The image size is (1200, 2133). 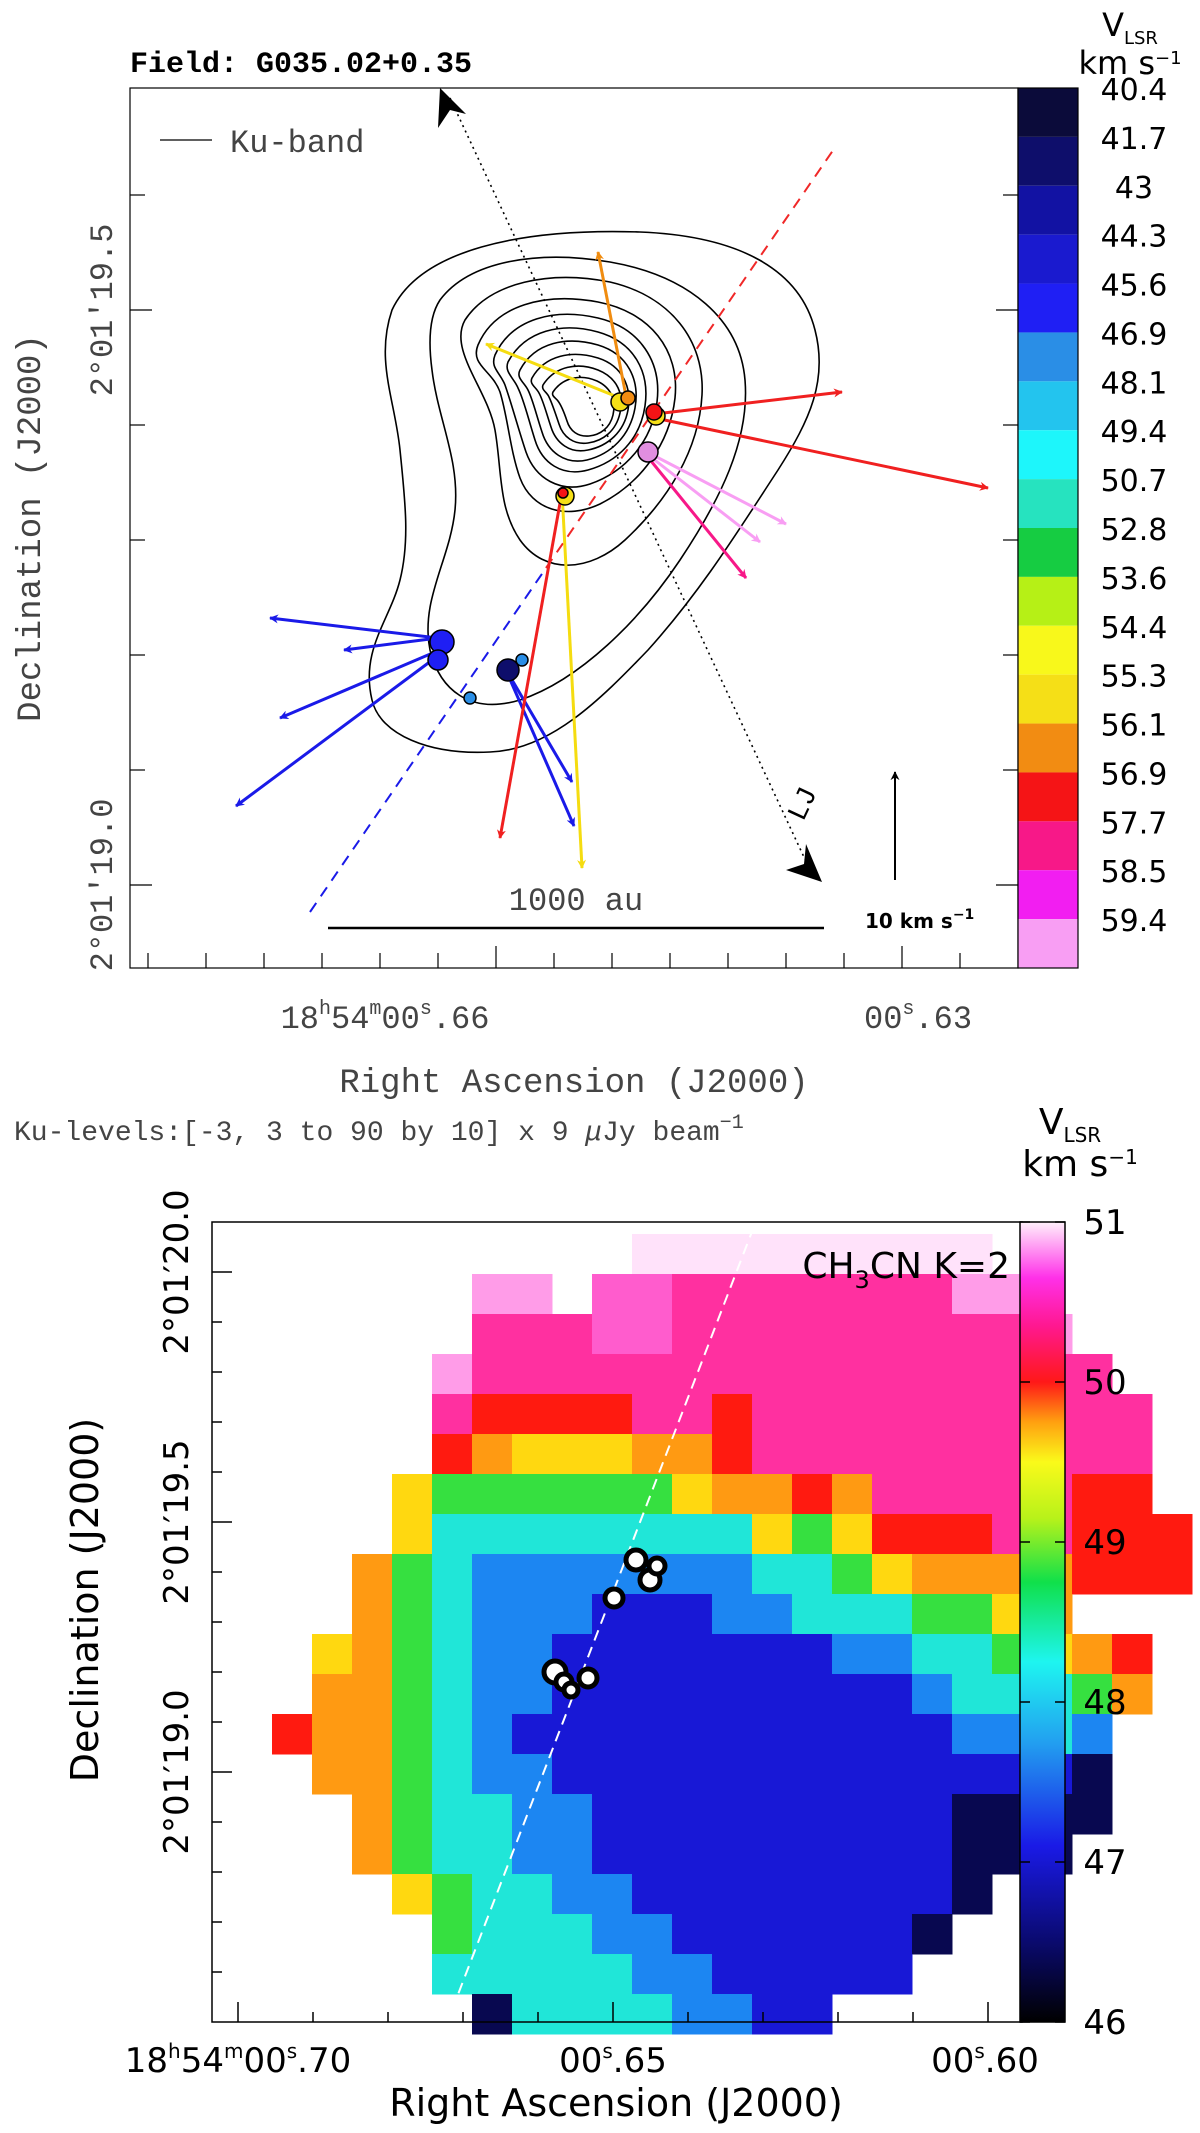 What do you see at coordinates (546, 547) in the screenshot?
I see `maser-spots` at bounding box center [546, 547].